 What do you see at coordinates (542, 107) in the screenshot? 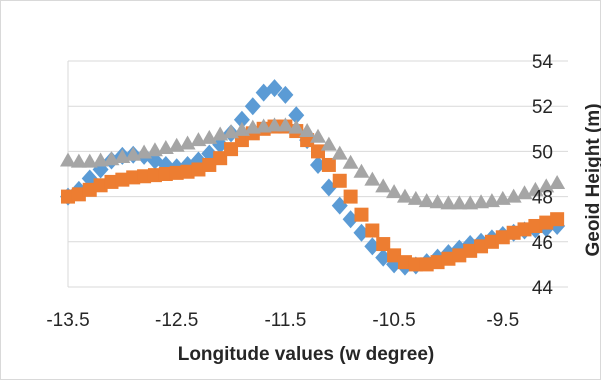
I see `y-tick-label: 52` at bounding box center [542, 107].